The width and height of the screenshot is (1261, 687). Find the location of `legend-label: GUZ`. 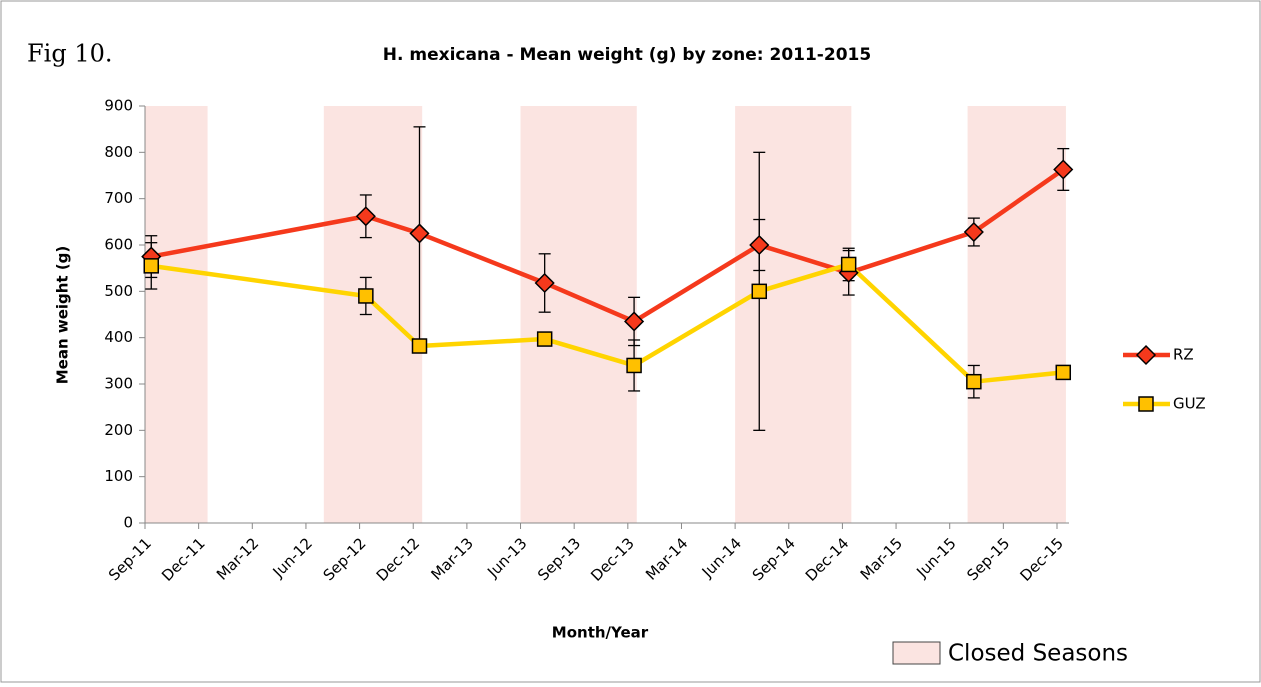

legend-label: GUZ is located at coordinates (1189, 404).